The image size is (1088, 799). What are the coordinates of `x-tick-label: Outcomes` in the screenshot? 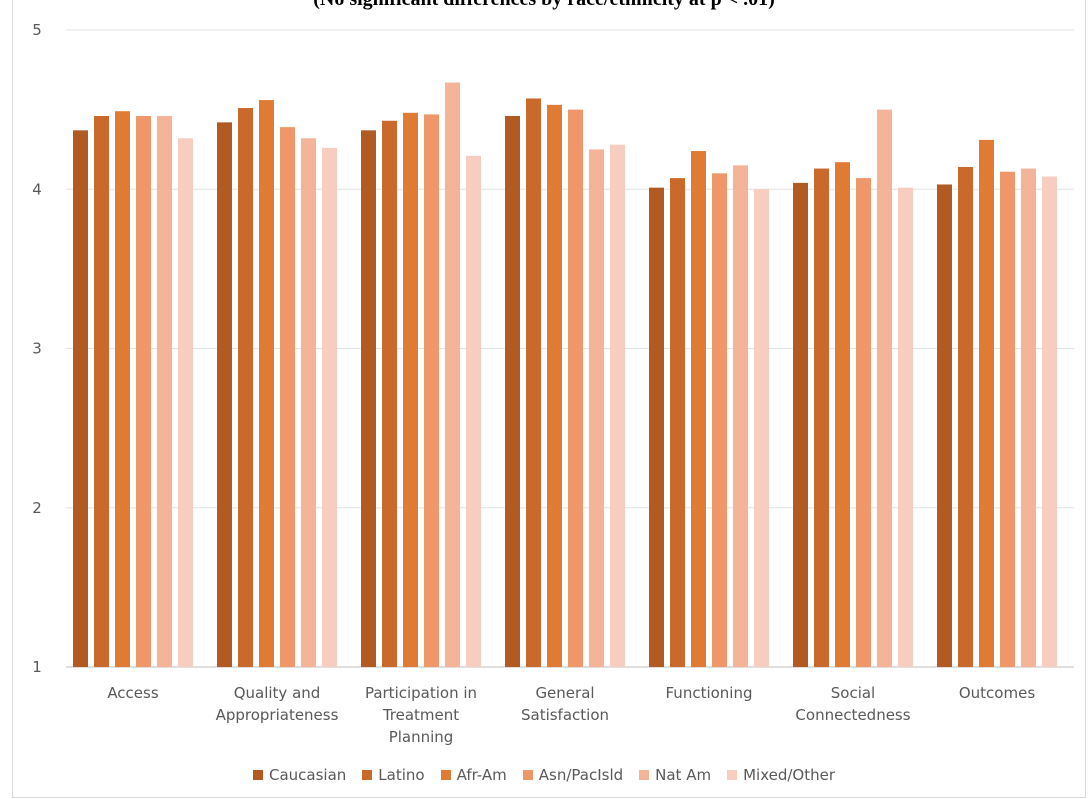 It's located at (997, 693).